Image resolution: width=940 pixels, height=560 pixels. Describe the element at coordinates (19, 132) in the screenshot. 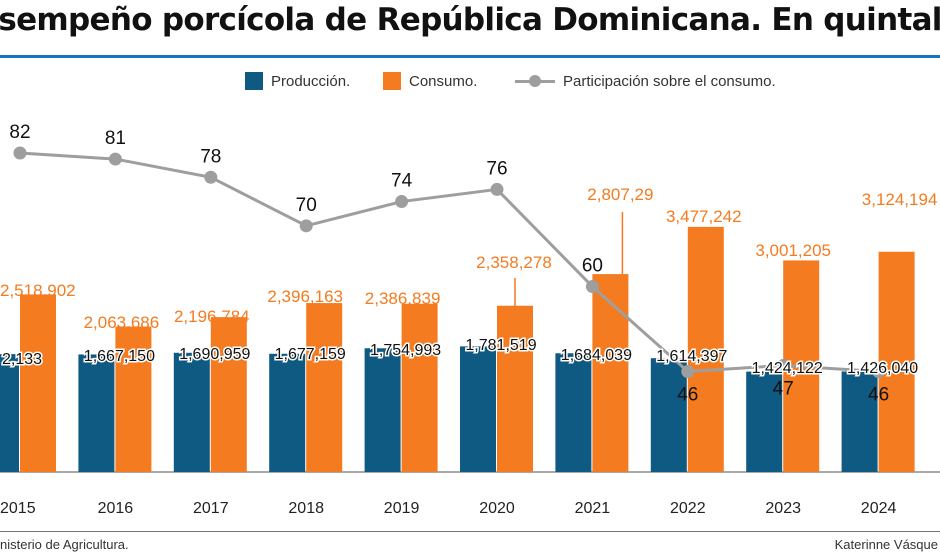

I see `participation-label-2015: 82` at that location.